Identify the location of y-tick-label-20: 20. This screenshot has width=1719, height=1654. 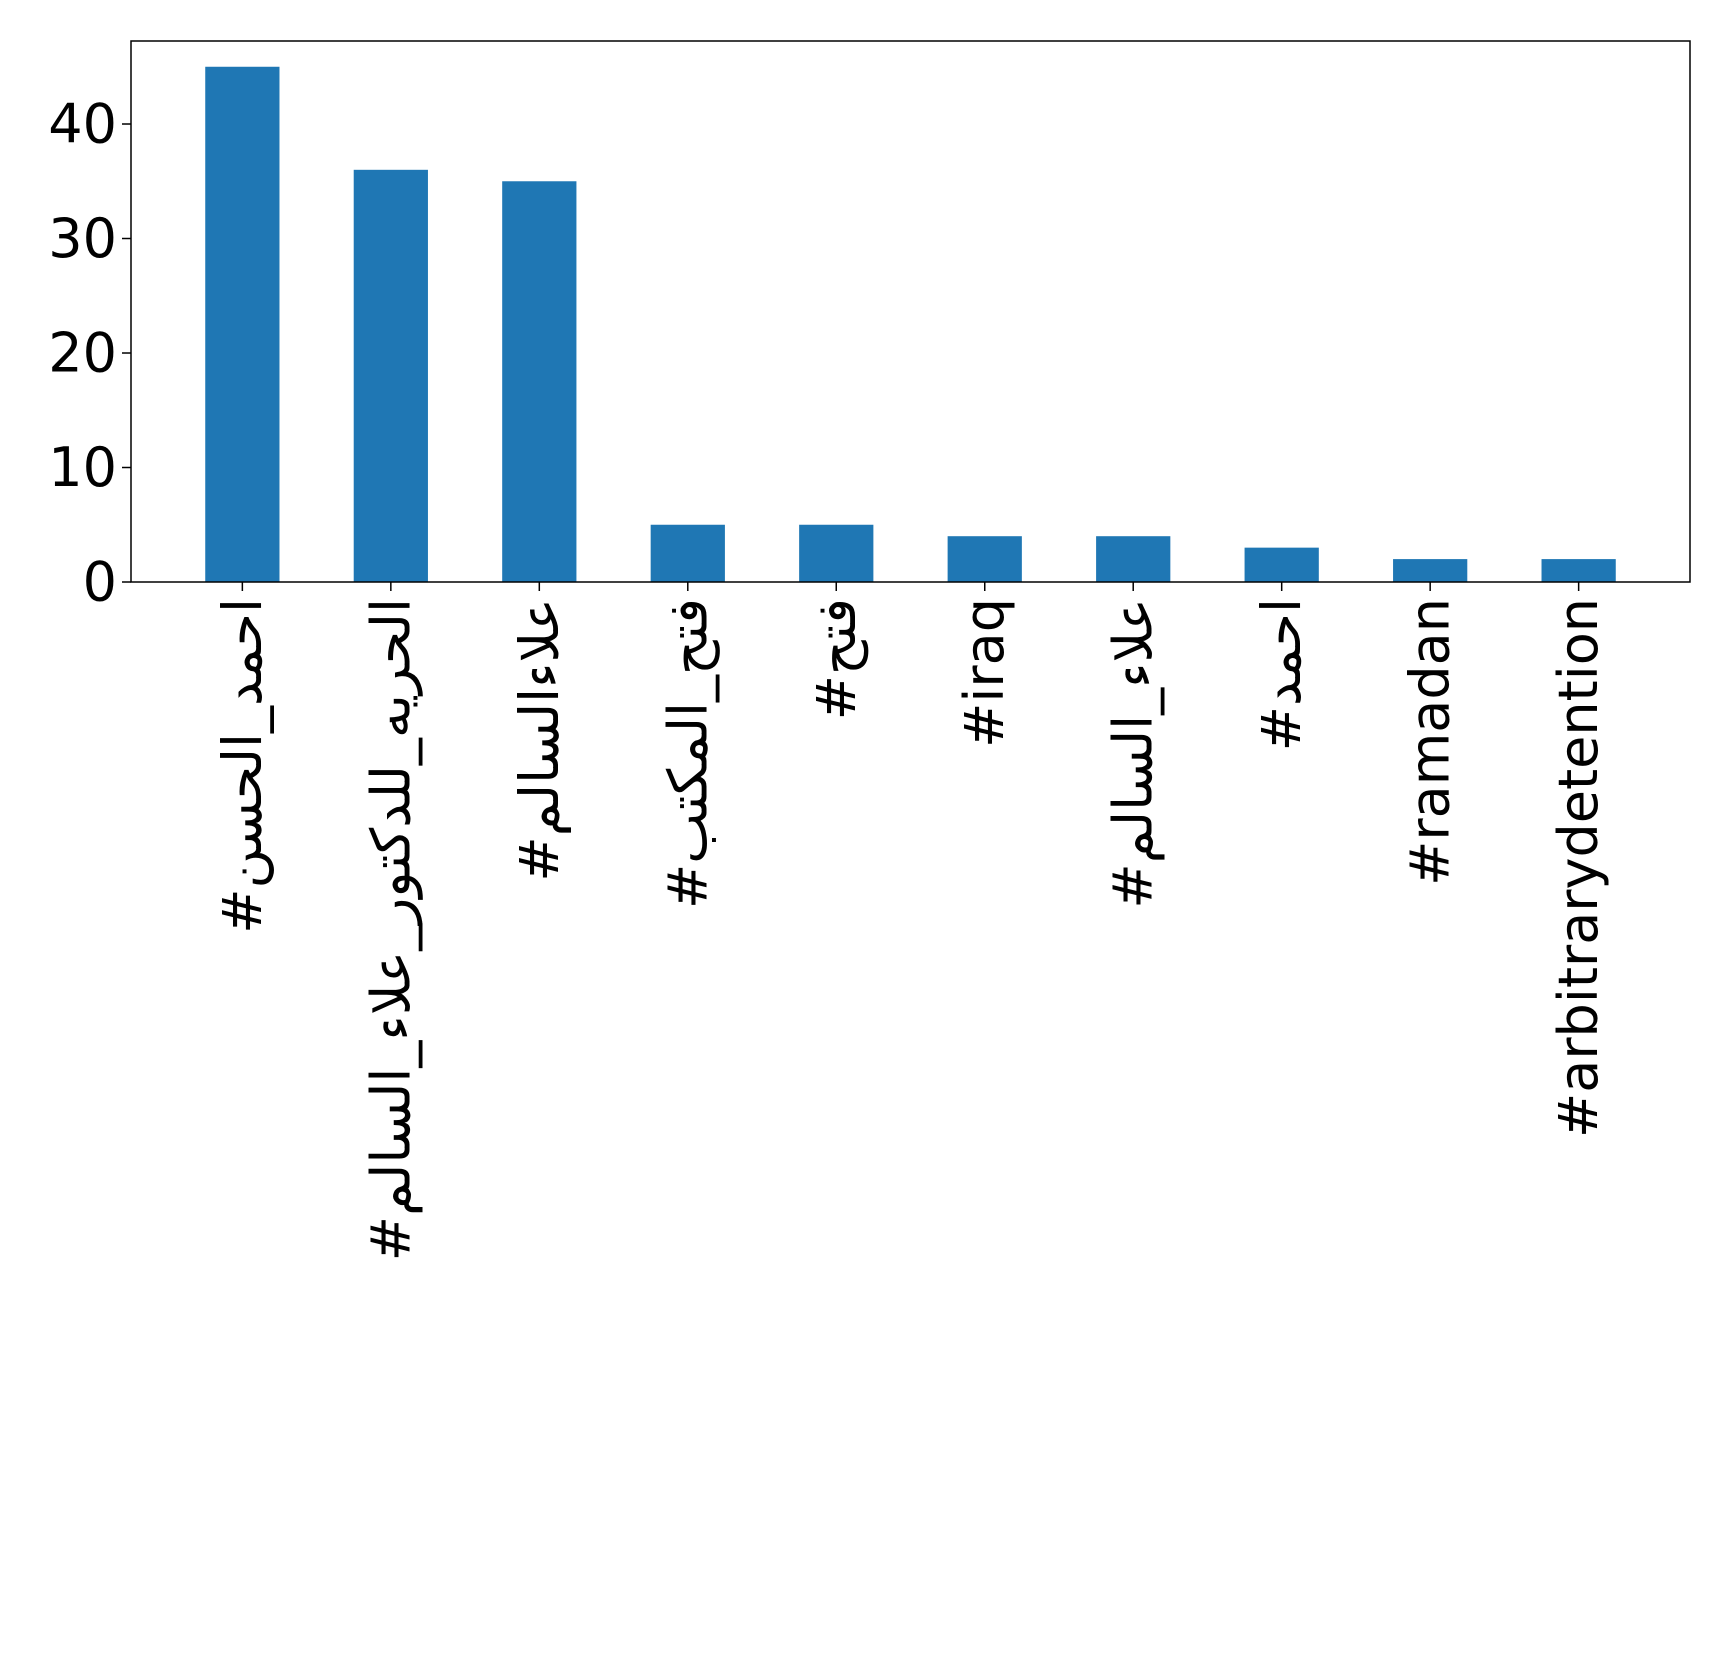
(82, 353).